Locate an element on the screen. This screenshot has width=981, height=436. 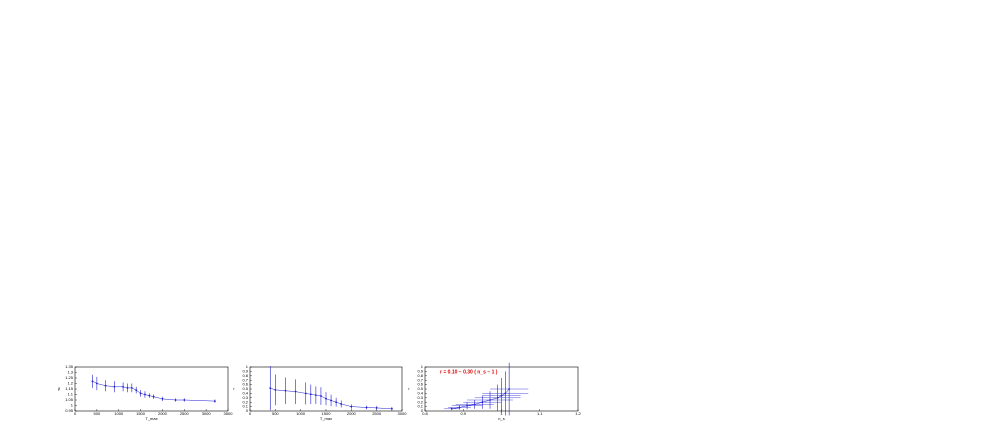
x-axis-label: n_s is located at coordinates (501, 418).